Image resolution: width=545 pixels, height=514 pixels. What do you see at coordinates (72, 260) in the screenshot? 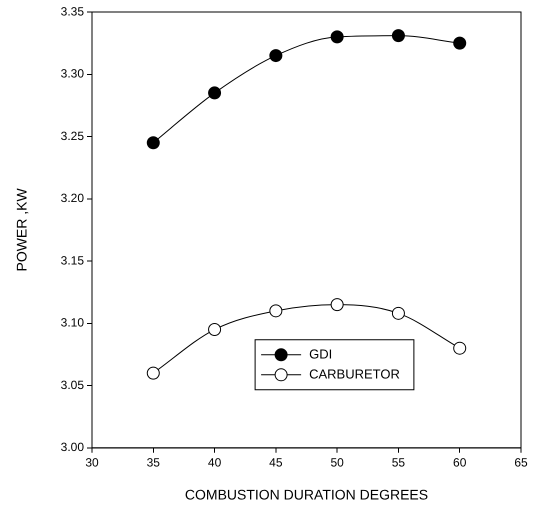
I see `y-tick-label: 3.15` at bounding box center [72, 260].